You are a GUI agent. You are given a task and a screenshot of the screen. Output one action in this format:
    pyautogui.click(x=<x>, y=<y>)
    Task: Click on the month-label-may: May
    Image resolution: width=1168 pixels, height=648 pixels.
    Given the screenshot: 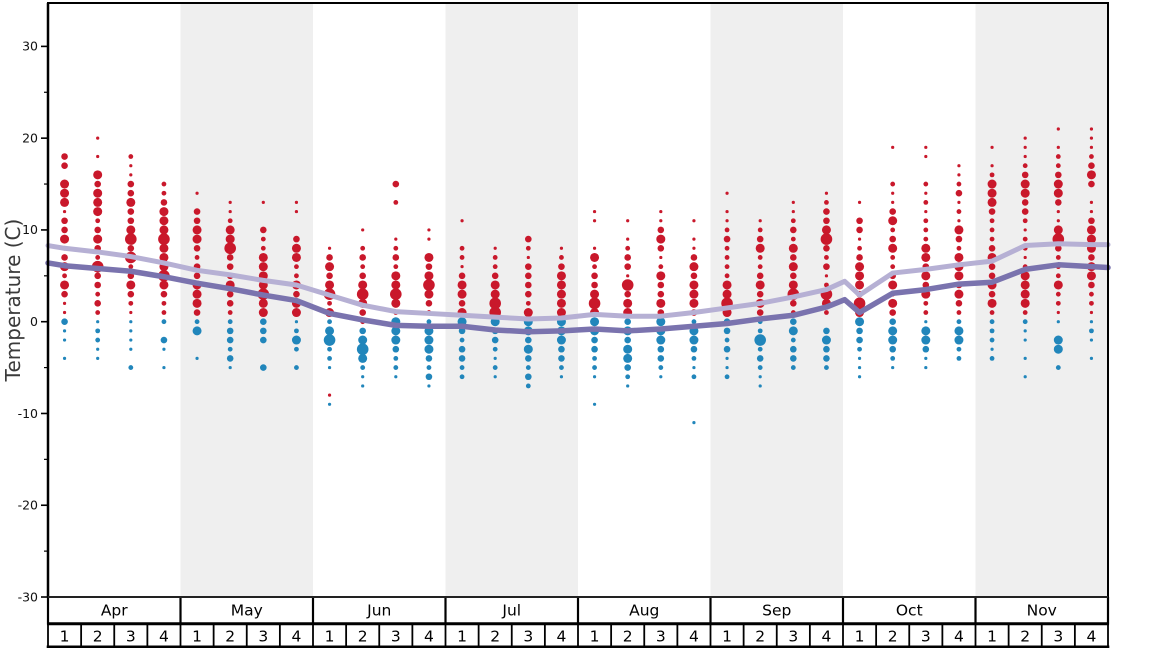 What is the action you would take?
    pyautogui.click(x=247, y=611)
    